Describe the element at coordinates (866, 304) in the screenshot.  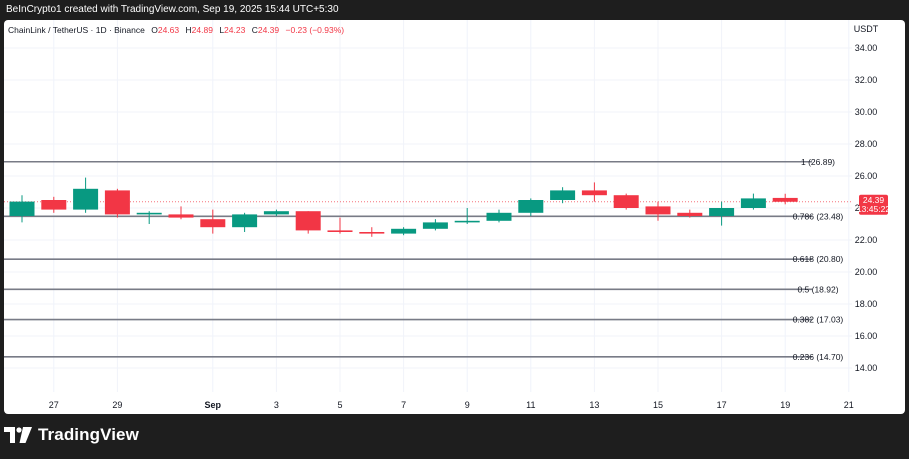
I see `price-tick-label: 18.00` at that location.